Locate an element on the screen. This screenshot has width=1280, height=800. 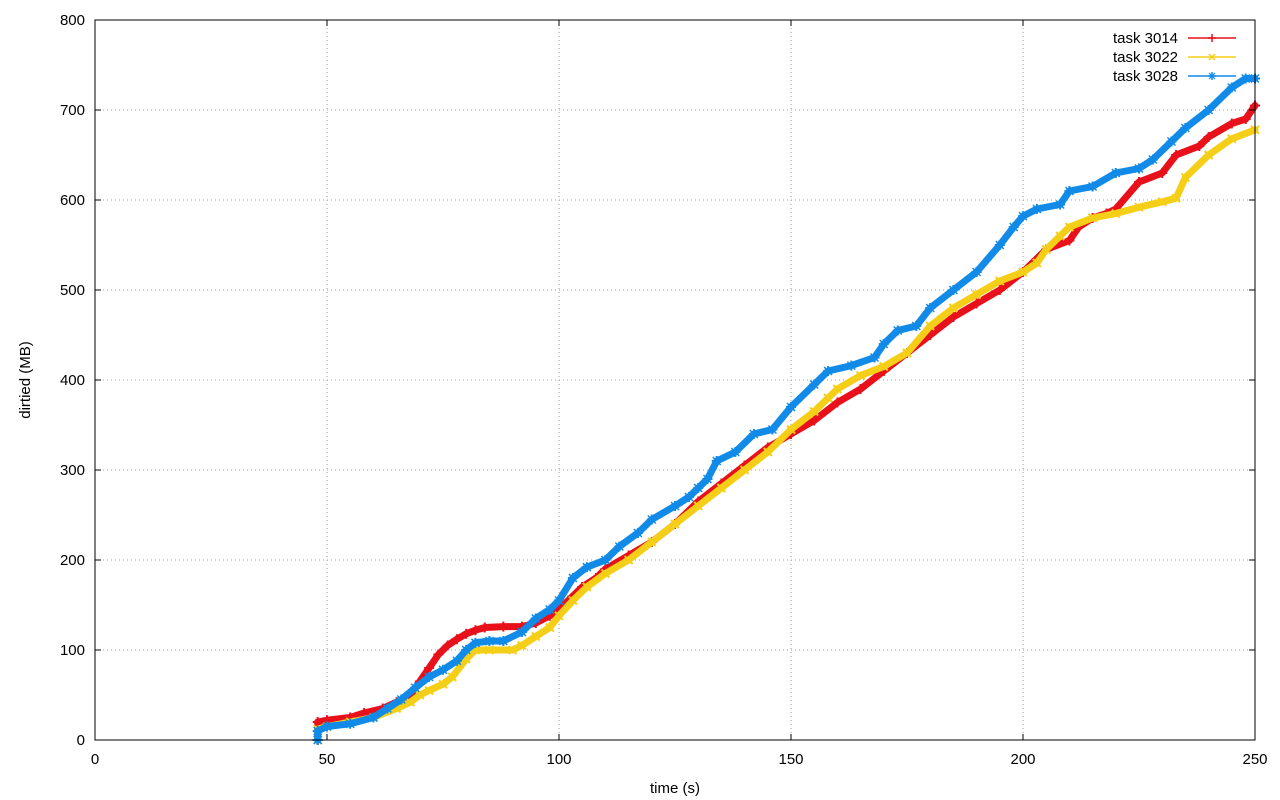
y-tick-label: 600 is located at coordinates (72, 200).